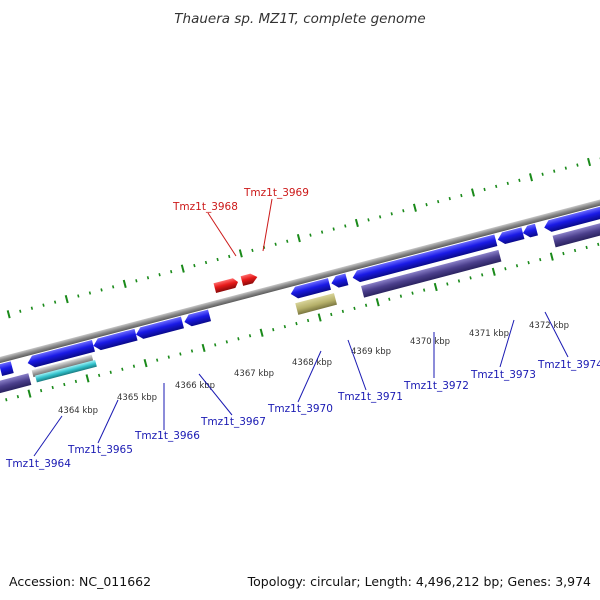 This screenshot has height=600, width=600. What do you see at coordinates (549, 326) in the screenshot?
I see `position-label-4372: 4372 kbp` at bounding box center [549, 326].